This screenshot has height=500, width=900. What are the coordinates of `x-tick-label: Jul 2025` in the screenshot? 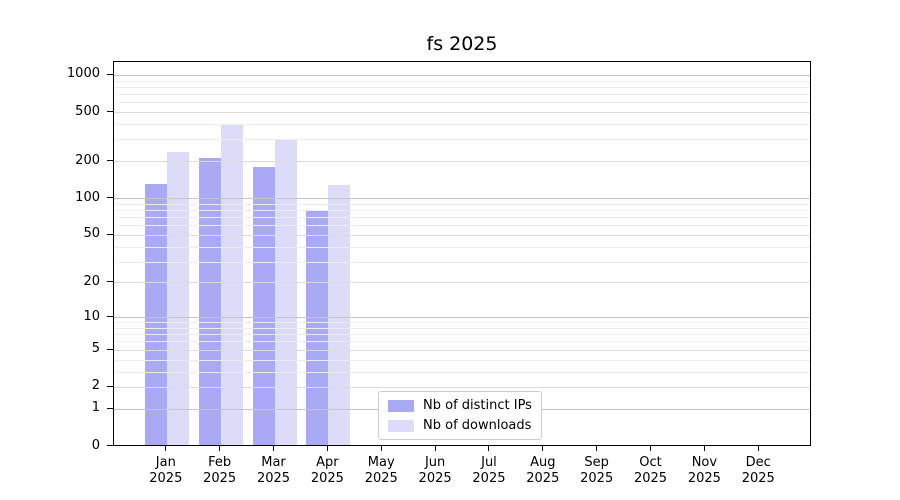 It's located at (489, 471).